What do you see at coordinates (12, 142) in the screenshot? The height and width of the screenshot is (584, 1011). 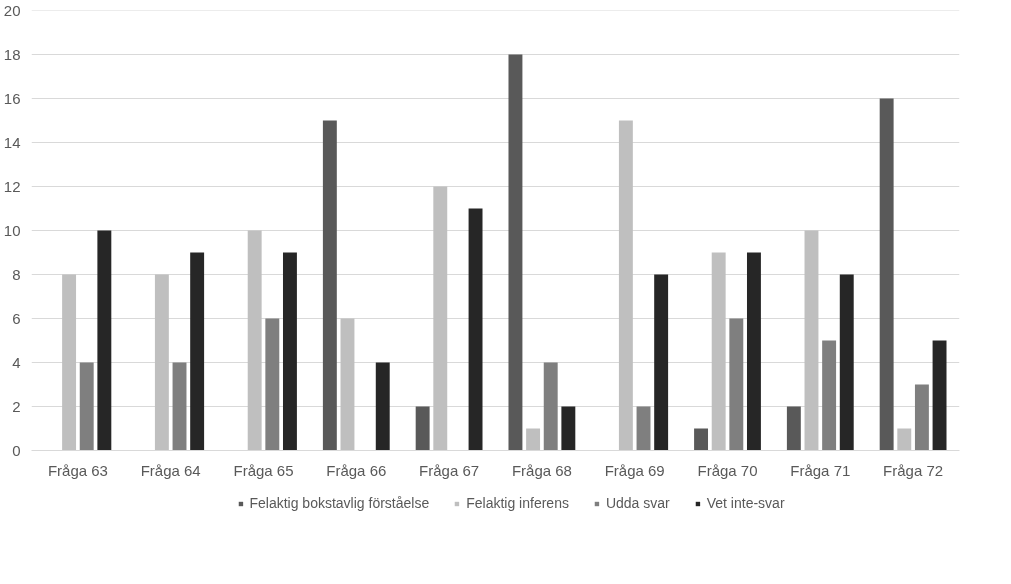 I see `y-tick-label: 14` at bounding box center [12, 142].